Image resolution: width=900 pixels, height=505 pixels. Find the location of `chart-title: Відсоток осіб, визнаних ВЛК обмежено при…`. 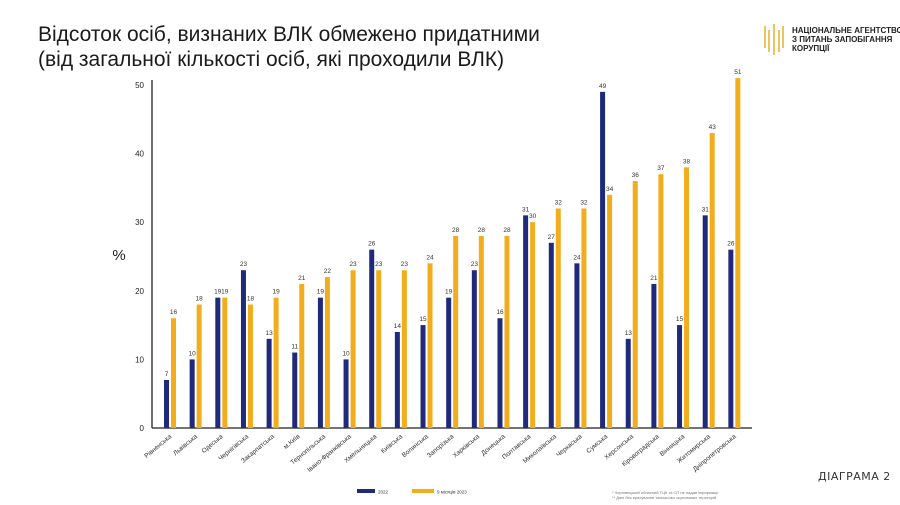

chart-title: Відсоток осіб, визнаних ВЛК обмежено при… is located at coordinates (289, 47).